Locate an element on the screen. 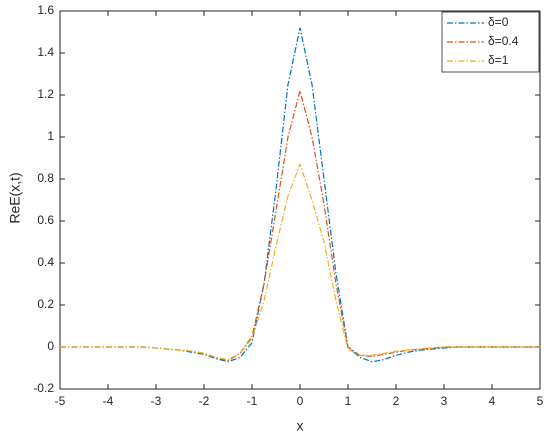 This screenshot has height=439, width=550. x-tick-label: -5 is located at coordinates (60, 401).